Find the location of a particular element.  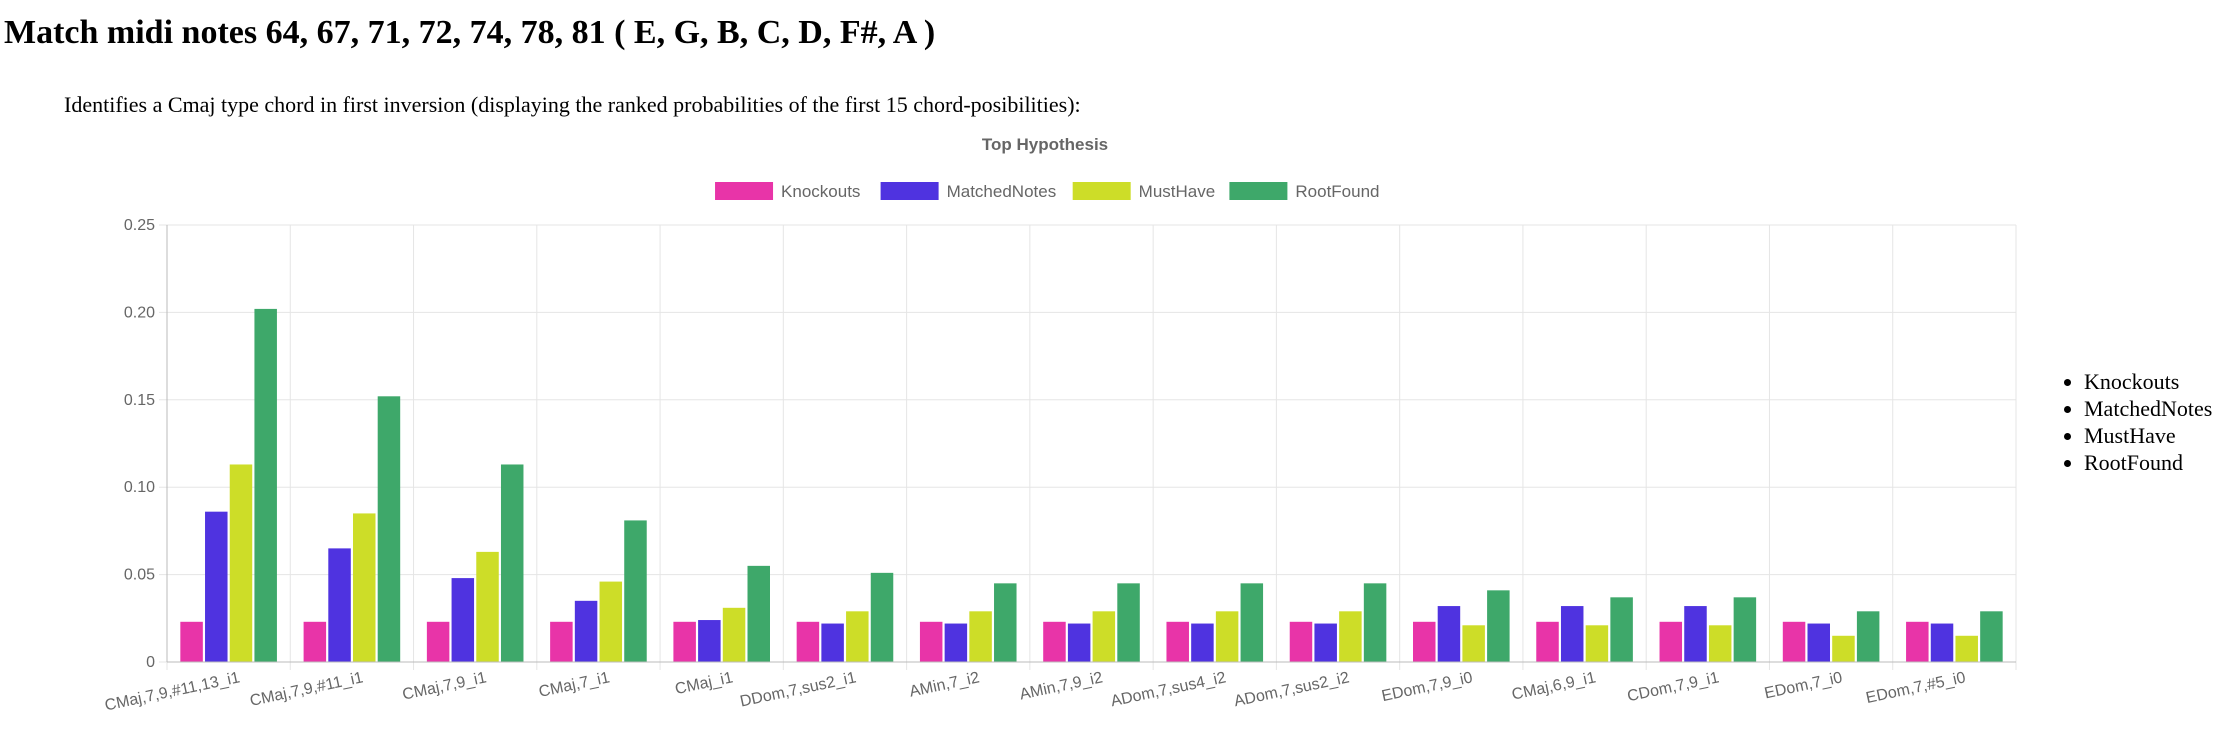

x-tick-label: ADom,7,sus2_i2 is located at coordinates (1292, 689).